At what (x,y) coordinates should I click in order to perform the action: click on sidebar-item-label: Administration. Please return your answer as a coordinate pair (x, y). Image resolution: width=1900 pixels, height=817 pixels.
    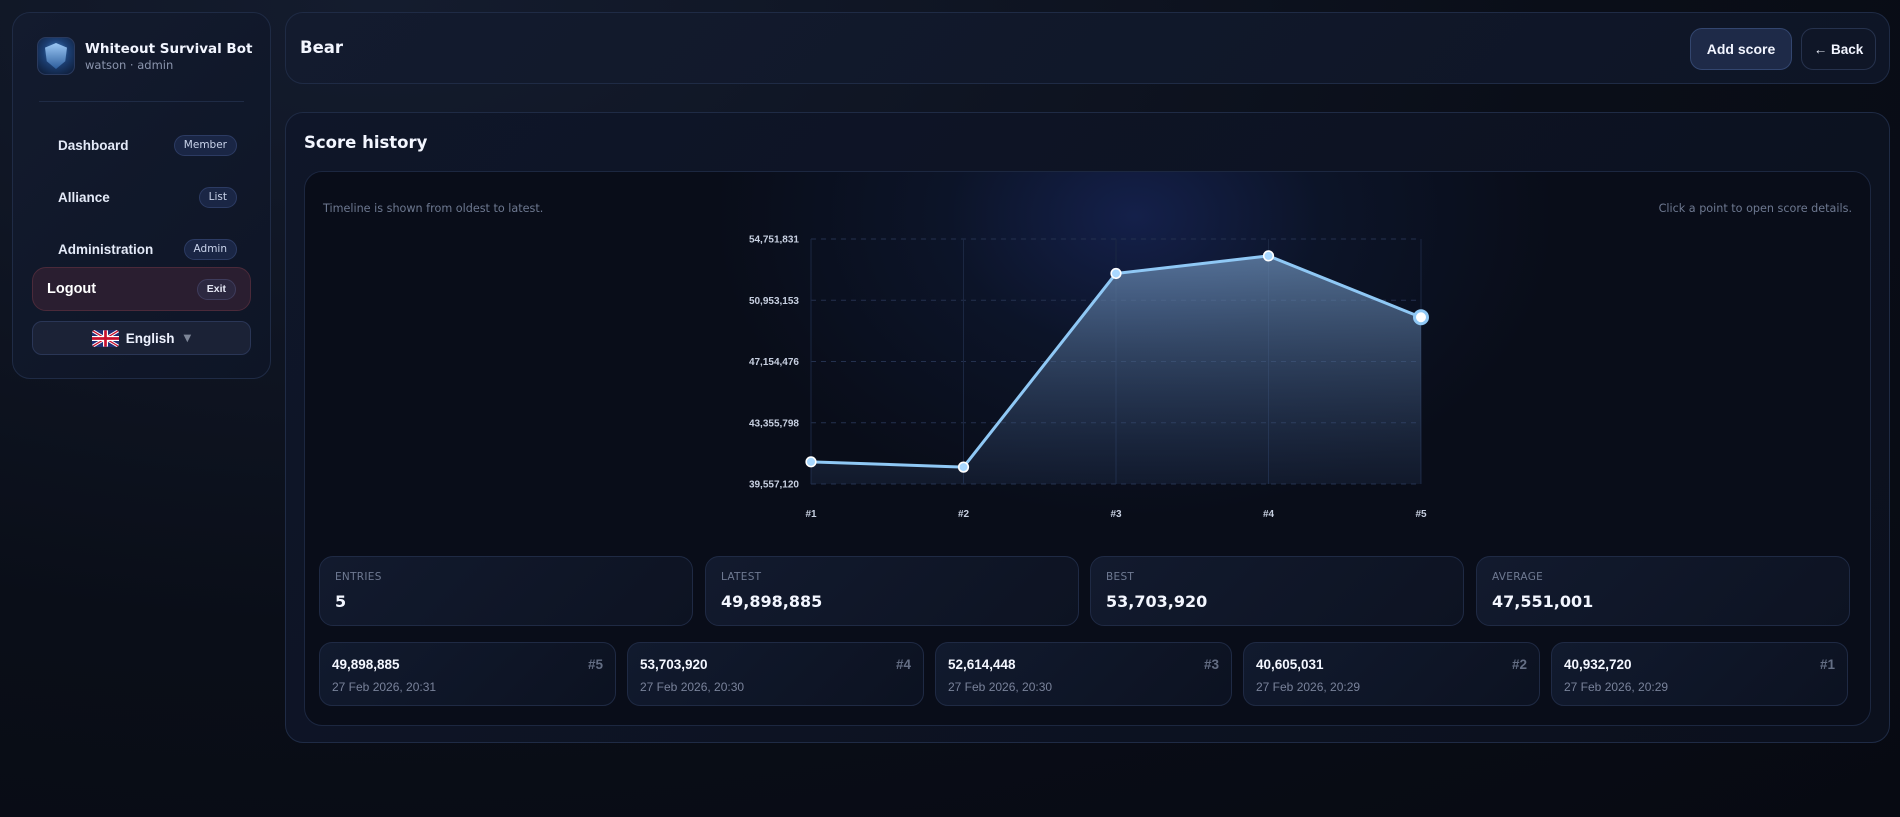
    Looking at the image, I should click on (106, 249).